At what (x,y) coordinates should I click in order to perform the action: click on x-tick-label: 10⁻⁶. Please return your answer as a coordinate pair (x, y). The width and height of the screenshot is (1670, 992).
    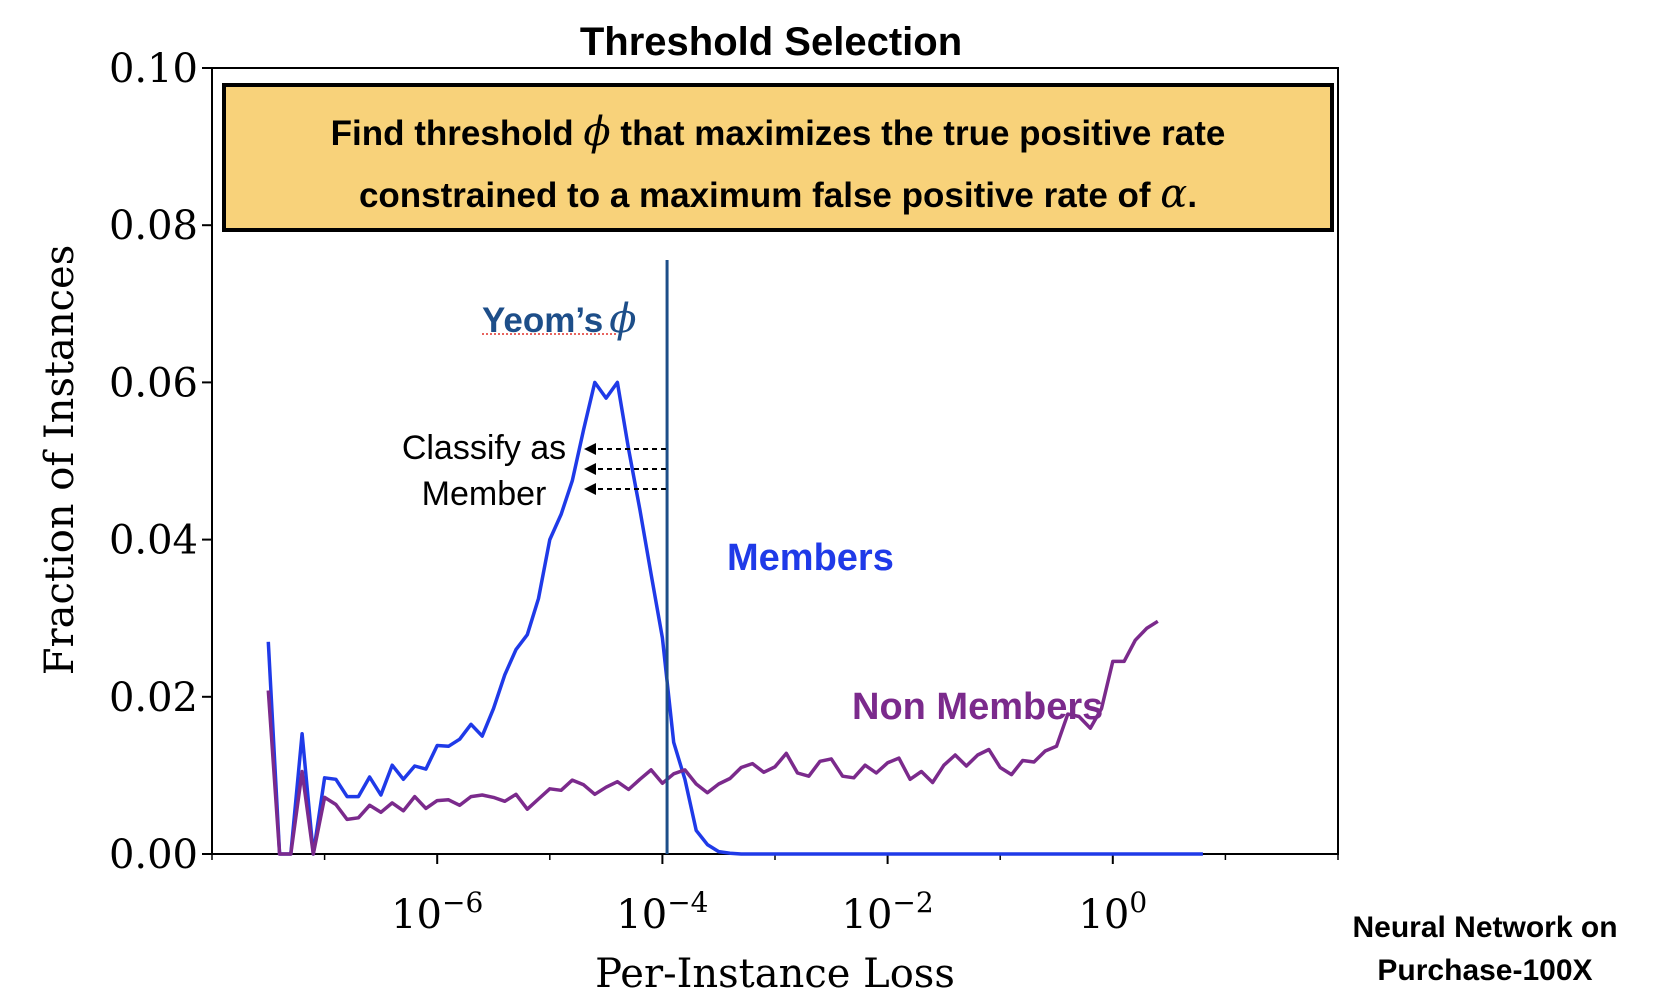
    Looking at the image, I should click on (437, 912).